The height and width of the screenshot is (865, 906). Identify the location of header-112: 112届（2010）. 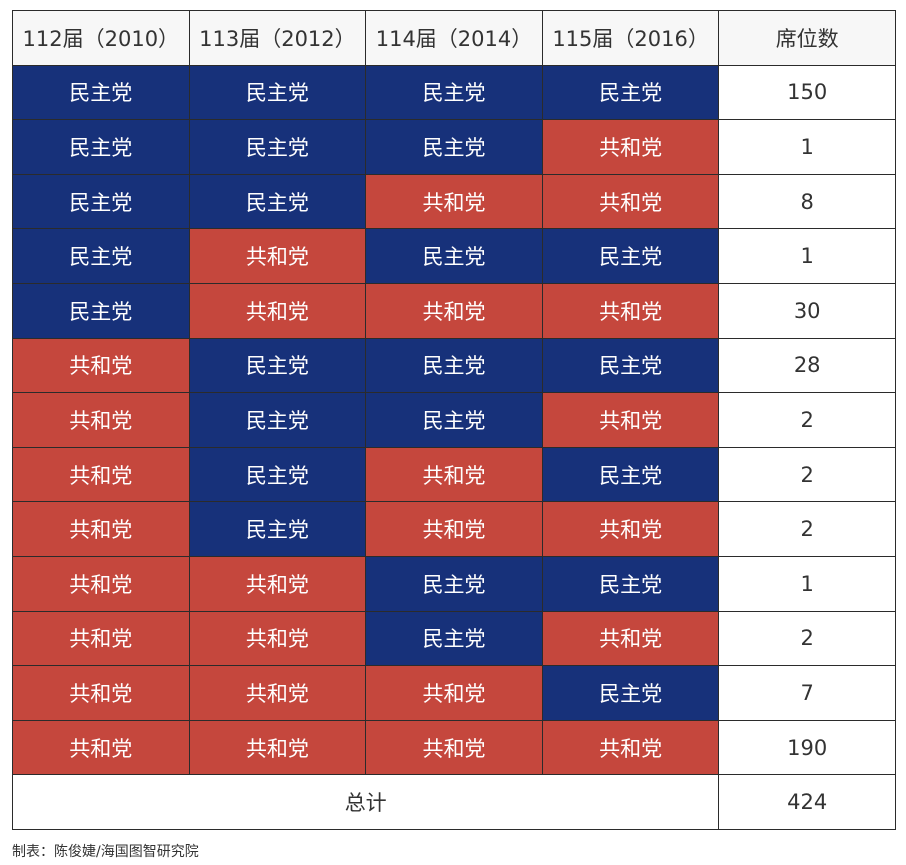
(101, 38).